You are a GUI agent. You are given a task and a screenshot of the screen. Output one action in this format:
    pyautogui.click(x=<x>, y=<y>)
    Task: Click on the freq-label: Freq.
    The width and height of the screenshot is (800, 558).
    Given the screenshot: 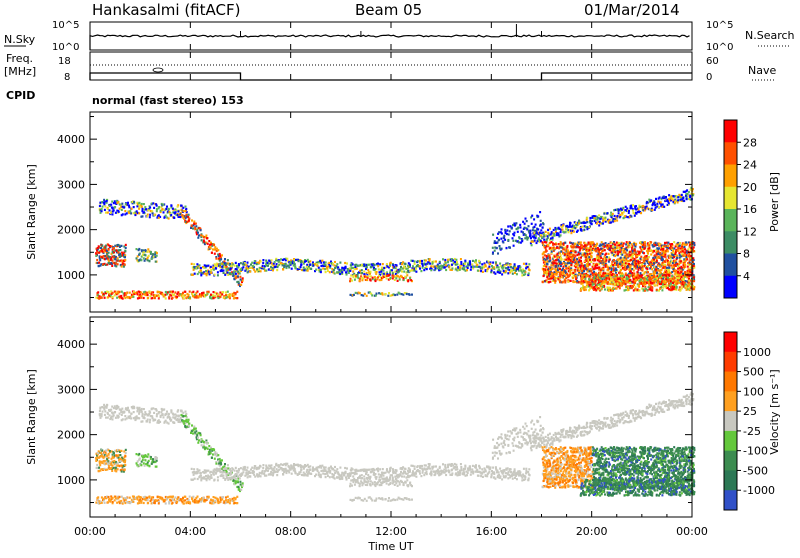 What is the action you would take?
    pyautogui.click(x=19, y=58)
    